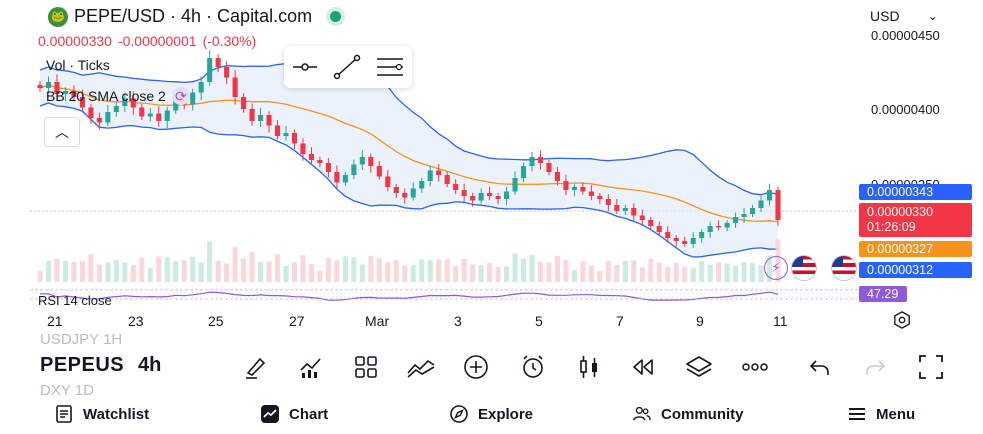 The width and height of the screenshot is (983, 434). What do you see at coordinates (118, 96) in the screenshot?
I see `bollinger-legend: BB 20 SMA close 2 ⟳` at bounding box center [118, 96].